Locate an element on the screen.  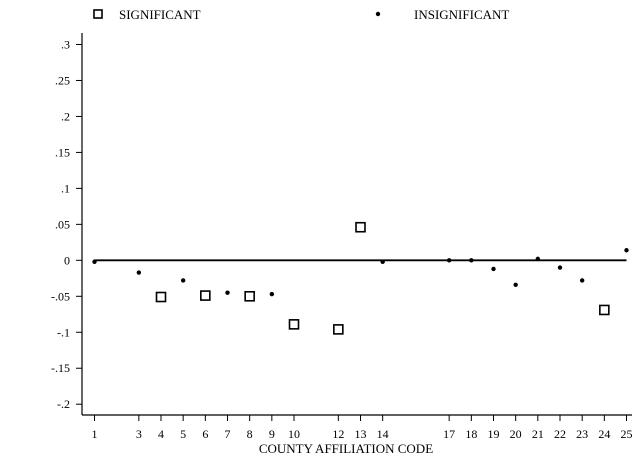
x-tick-label: 20 is located at coordinates (516, 434).